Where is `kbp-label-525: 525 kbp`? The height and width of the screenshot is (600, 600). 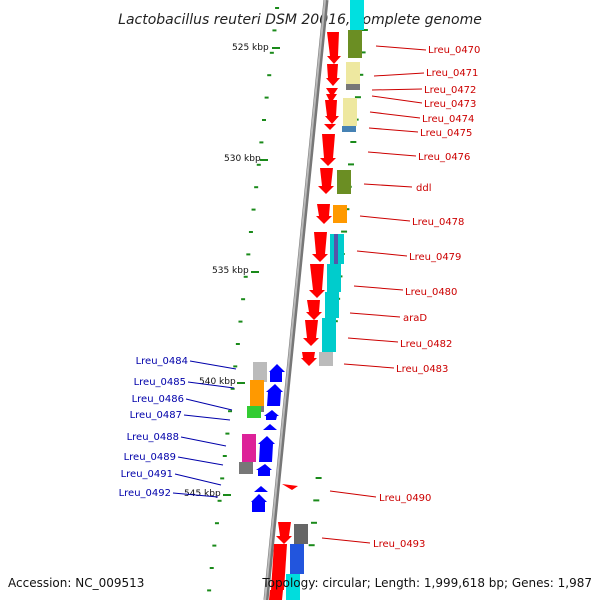
kbp-label-525: 525 kbp is located at coordinates (250, 48).